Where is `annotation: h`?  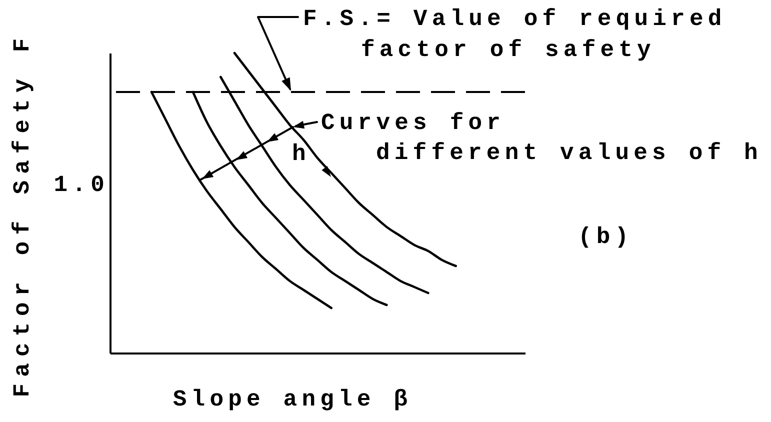 annotation: h is located at coordinates (301, 154).